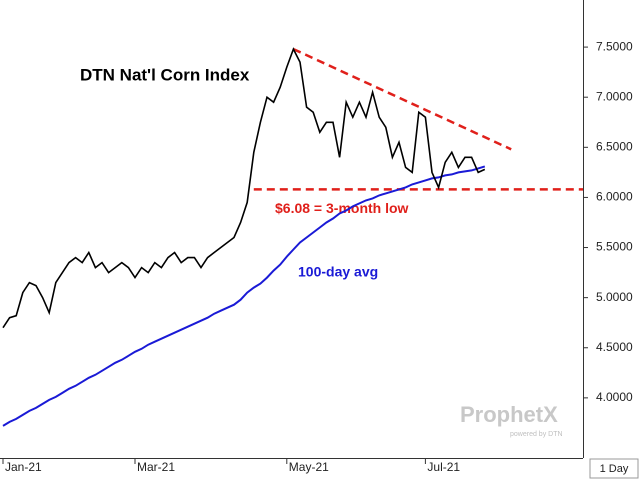 The width and height of the screenshot is (640, 480). I want to click on series-label: 100-day avg, so click(338, 272).